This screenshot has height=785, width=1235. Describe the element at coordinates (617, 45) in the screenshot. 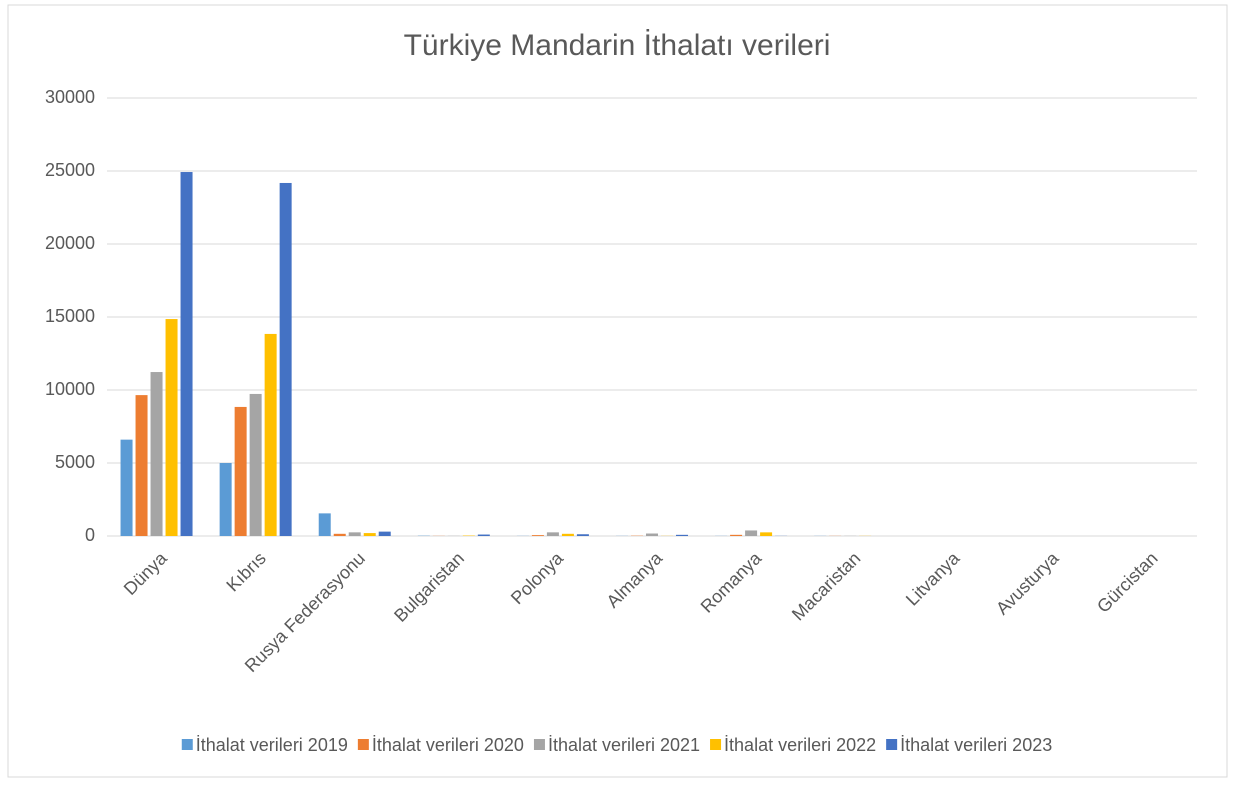

I see `chart-title: Türkiye Mandarin İthalatı verileri` at that location.